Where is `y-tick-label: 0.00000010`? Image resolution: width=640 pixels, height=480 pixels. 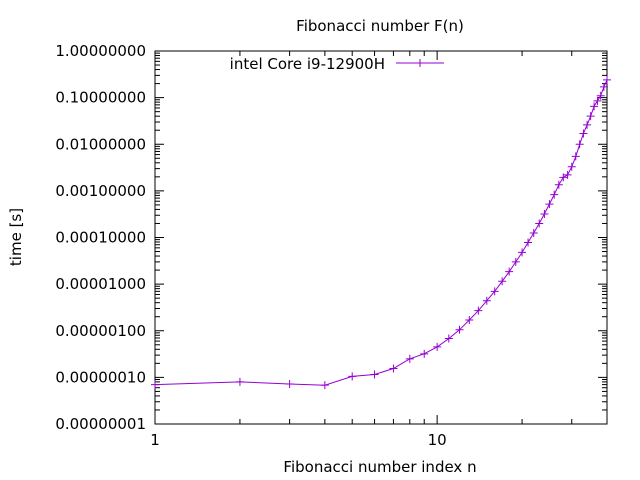
y-tick-label: 0.00000010 is located at coordinates (100, 377).